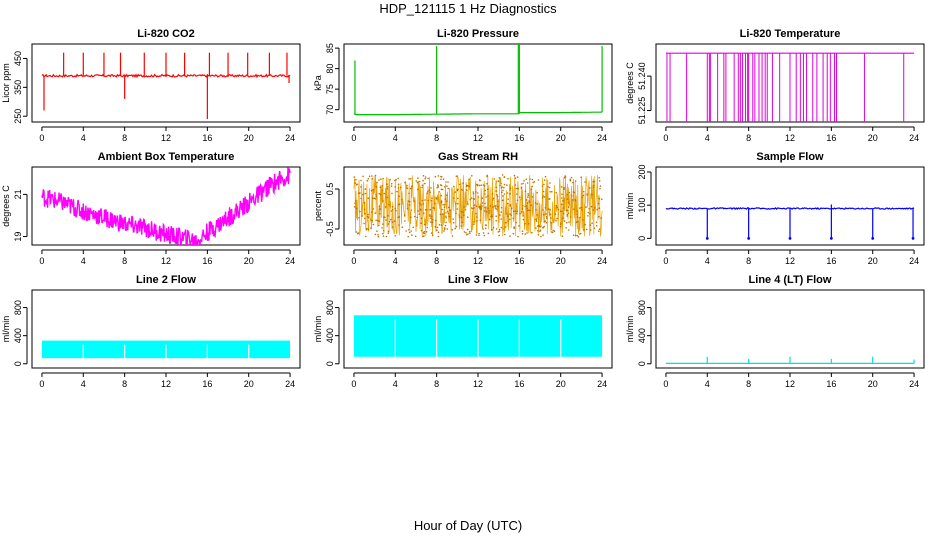  What do you see at coordinates (642, 205) in the screenshot?
I see `y-tick-label: 100` at bounding box center [642, 205].